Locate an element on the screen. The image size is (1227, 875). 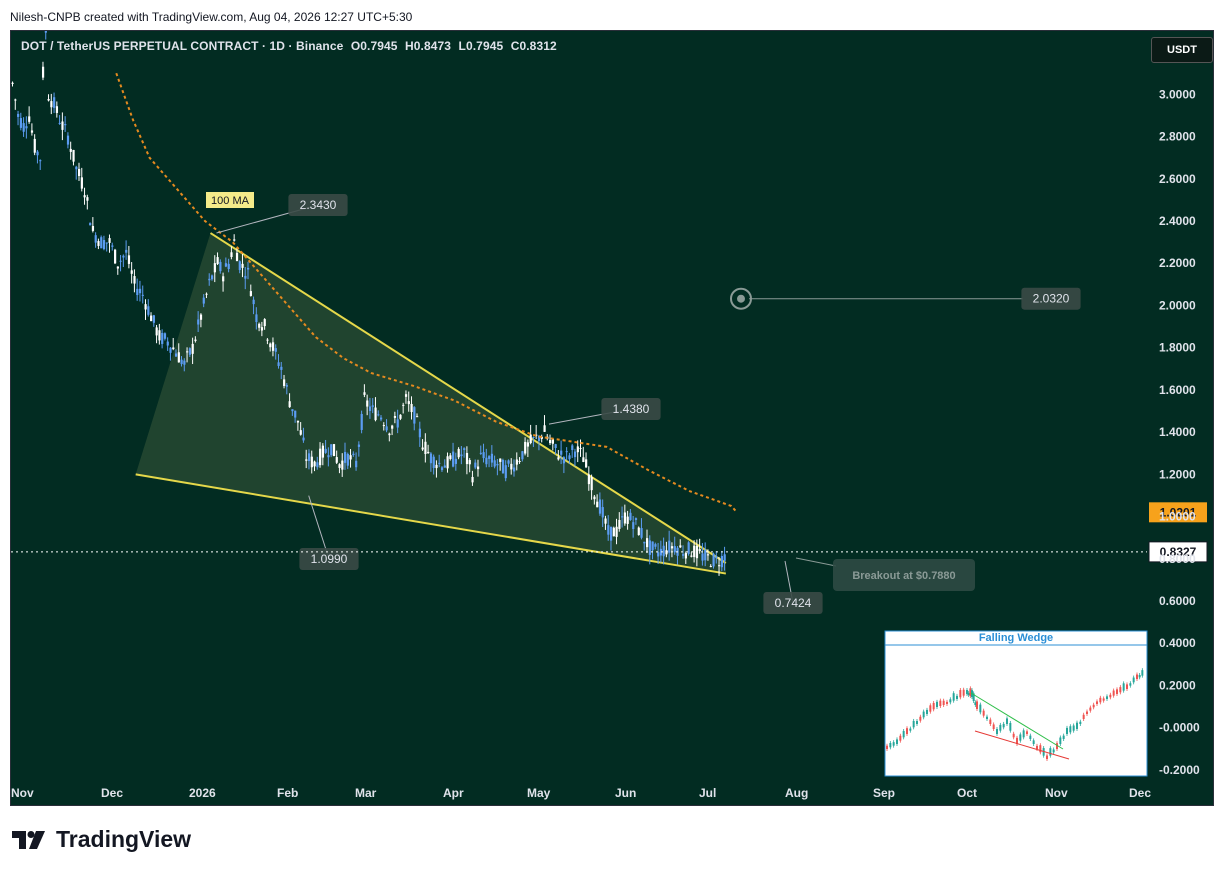
annotation-bottom-box is located at coordinates (793, 603).